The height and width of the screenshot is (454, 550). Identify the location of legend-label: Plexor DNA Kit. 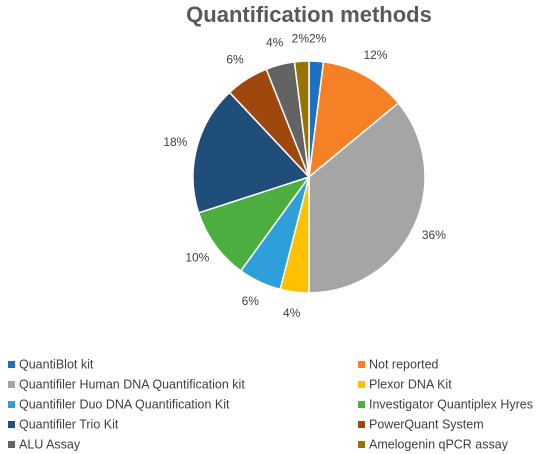
(410, 384).